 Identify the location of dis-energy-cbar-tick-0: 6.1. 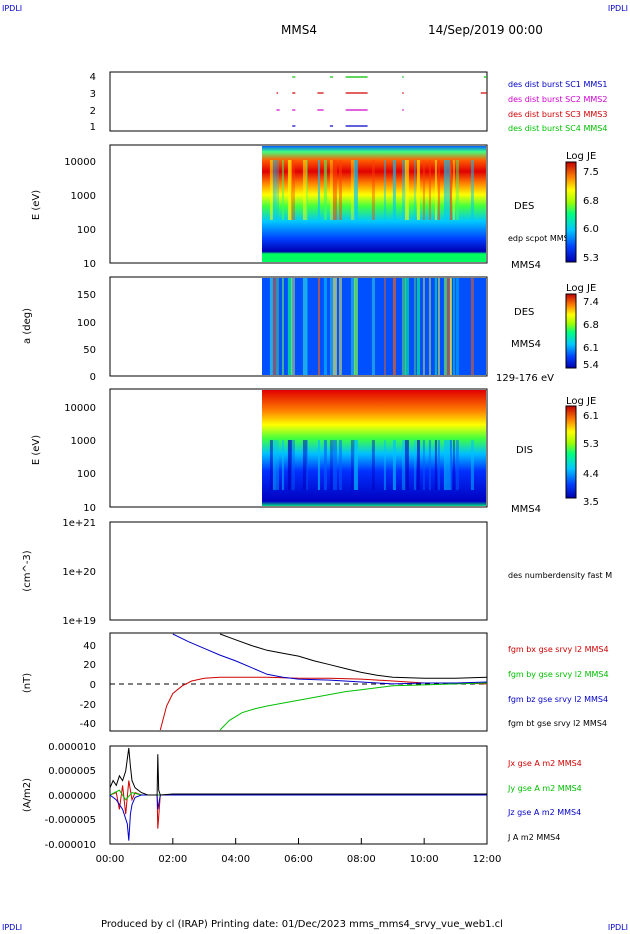
(591, 416).